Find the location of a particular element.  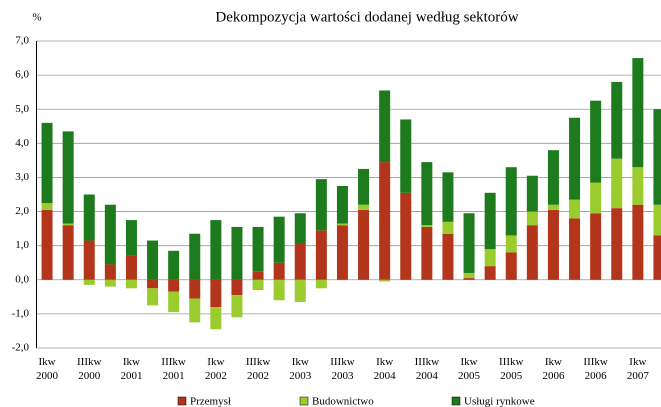

x-tick-label: IIIkw 2001 is located at coordinates (173, 369).